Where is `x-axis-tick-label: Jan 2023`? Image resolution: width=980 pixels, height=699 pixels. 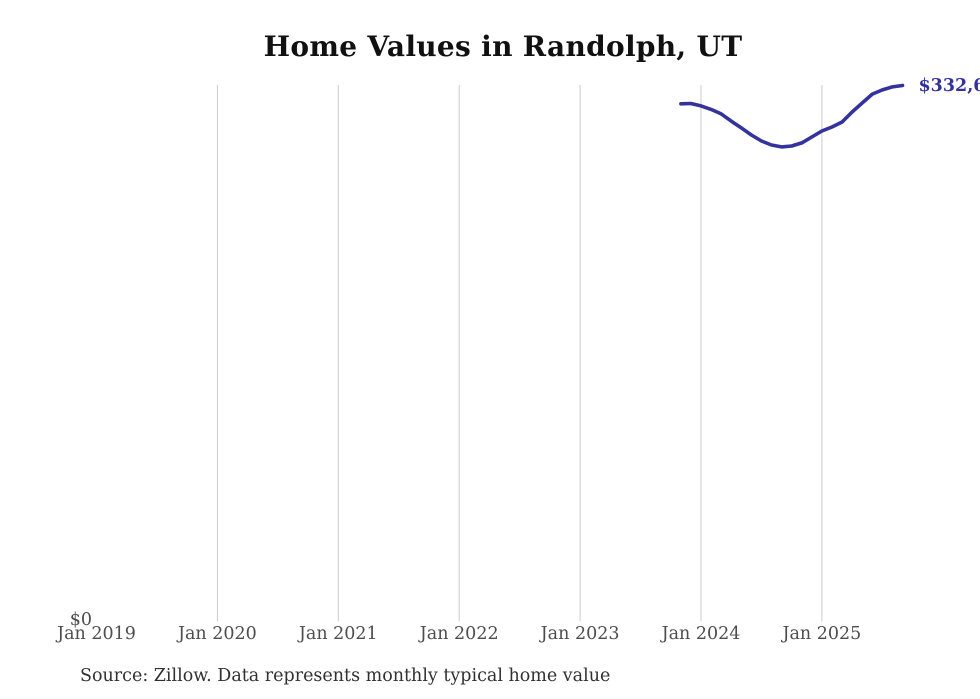 x-axis-tick-label: Jan 2023 is located at coordinates (580, 634).